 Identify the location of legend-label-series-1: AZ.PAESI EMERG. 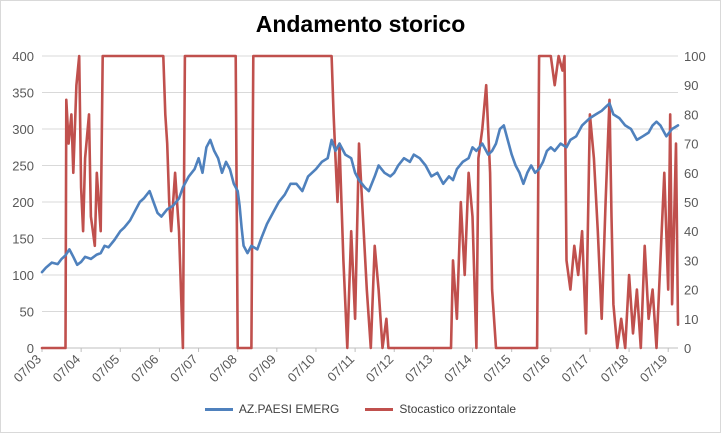
(289, 409).